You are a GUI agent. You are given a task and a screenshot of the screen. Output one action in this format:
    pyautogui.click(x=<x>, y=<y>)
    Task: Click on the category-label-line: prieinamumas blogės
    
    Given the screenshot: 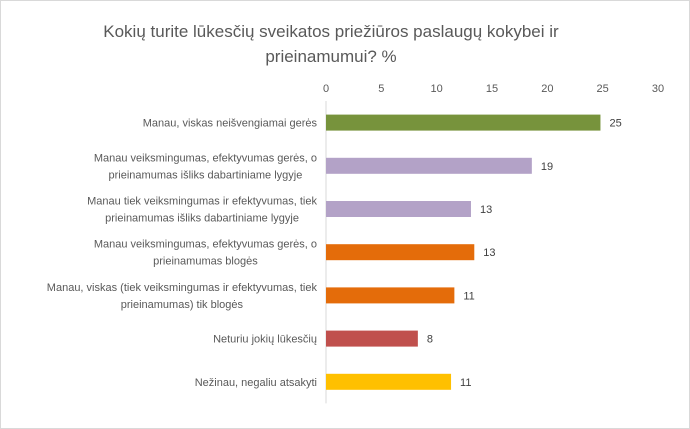 What is the action you would take?
    pyautogui.click(x=205, y=262)
    